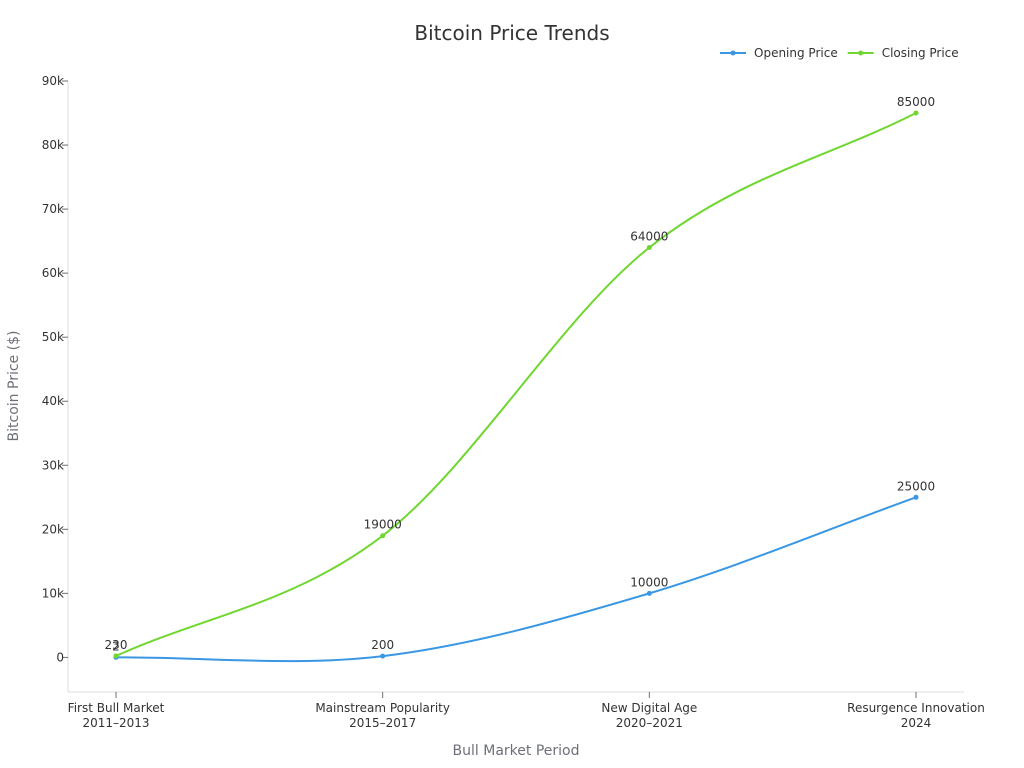 Image resolution: width=1024 pixels, height=768 pixels. I want to click on opening-price-data-label: 25000, so click(916, 486).